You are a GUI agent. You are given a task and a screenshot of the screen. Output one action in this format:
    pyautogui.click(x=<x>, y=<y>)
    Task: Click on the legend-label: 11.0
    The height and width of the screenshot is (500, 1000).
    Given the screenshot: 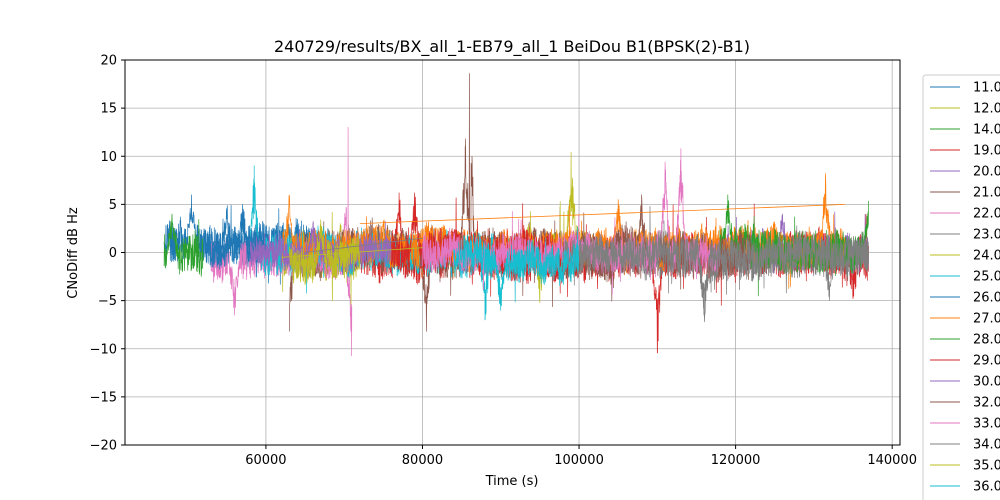 What is the action you would take?
    pyautogui.click(x=986, y=88)
    